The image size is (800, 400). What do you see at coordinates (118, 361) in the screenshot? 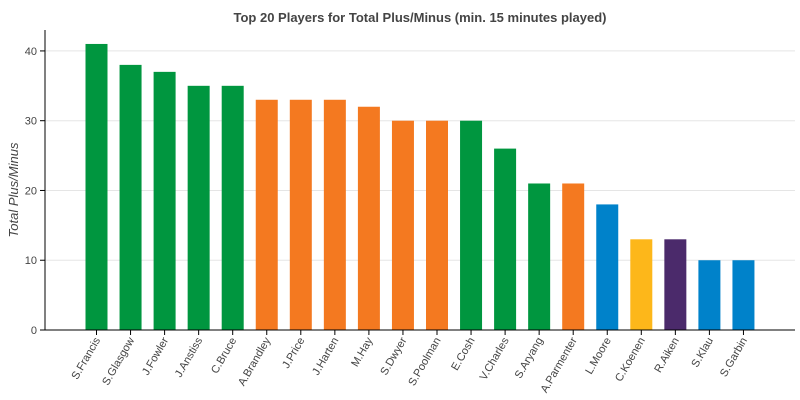
I see `x-tick-label: S.Glasgow` at bounding box center [118, 361].